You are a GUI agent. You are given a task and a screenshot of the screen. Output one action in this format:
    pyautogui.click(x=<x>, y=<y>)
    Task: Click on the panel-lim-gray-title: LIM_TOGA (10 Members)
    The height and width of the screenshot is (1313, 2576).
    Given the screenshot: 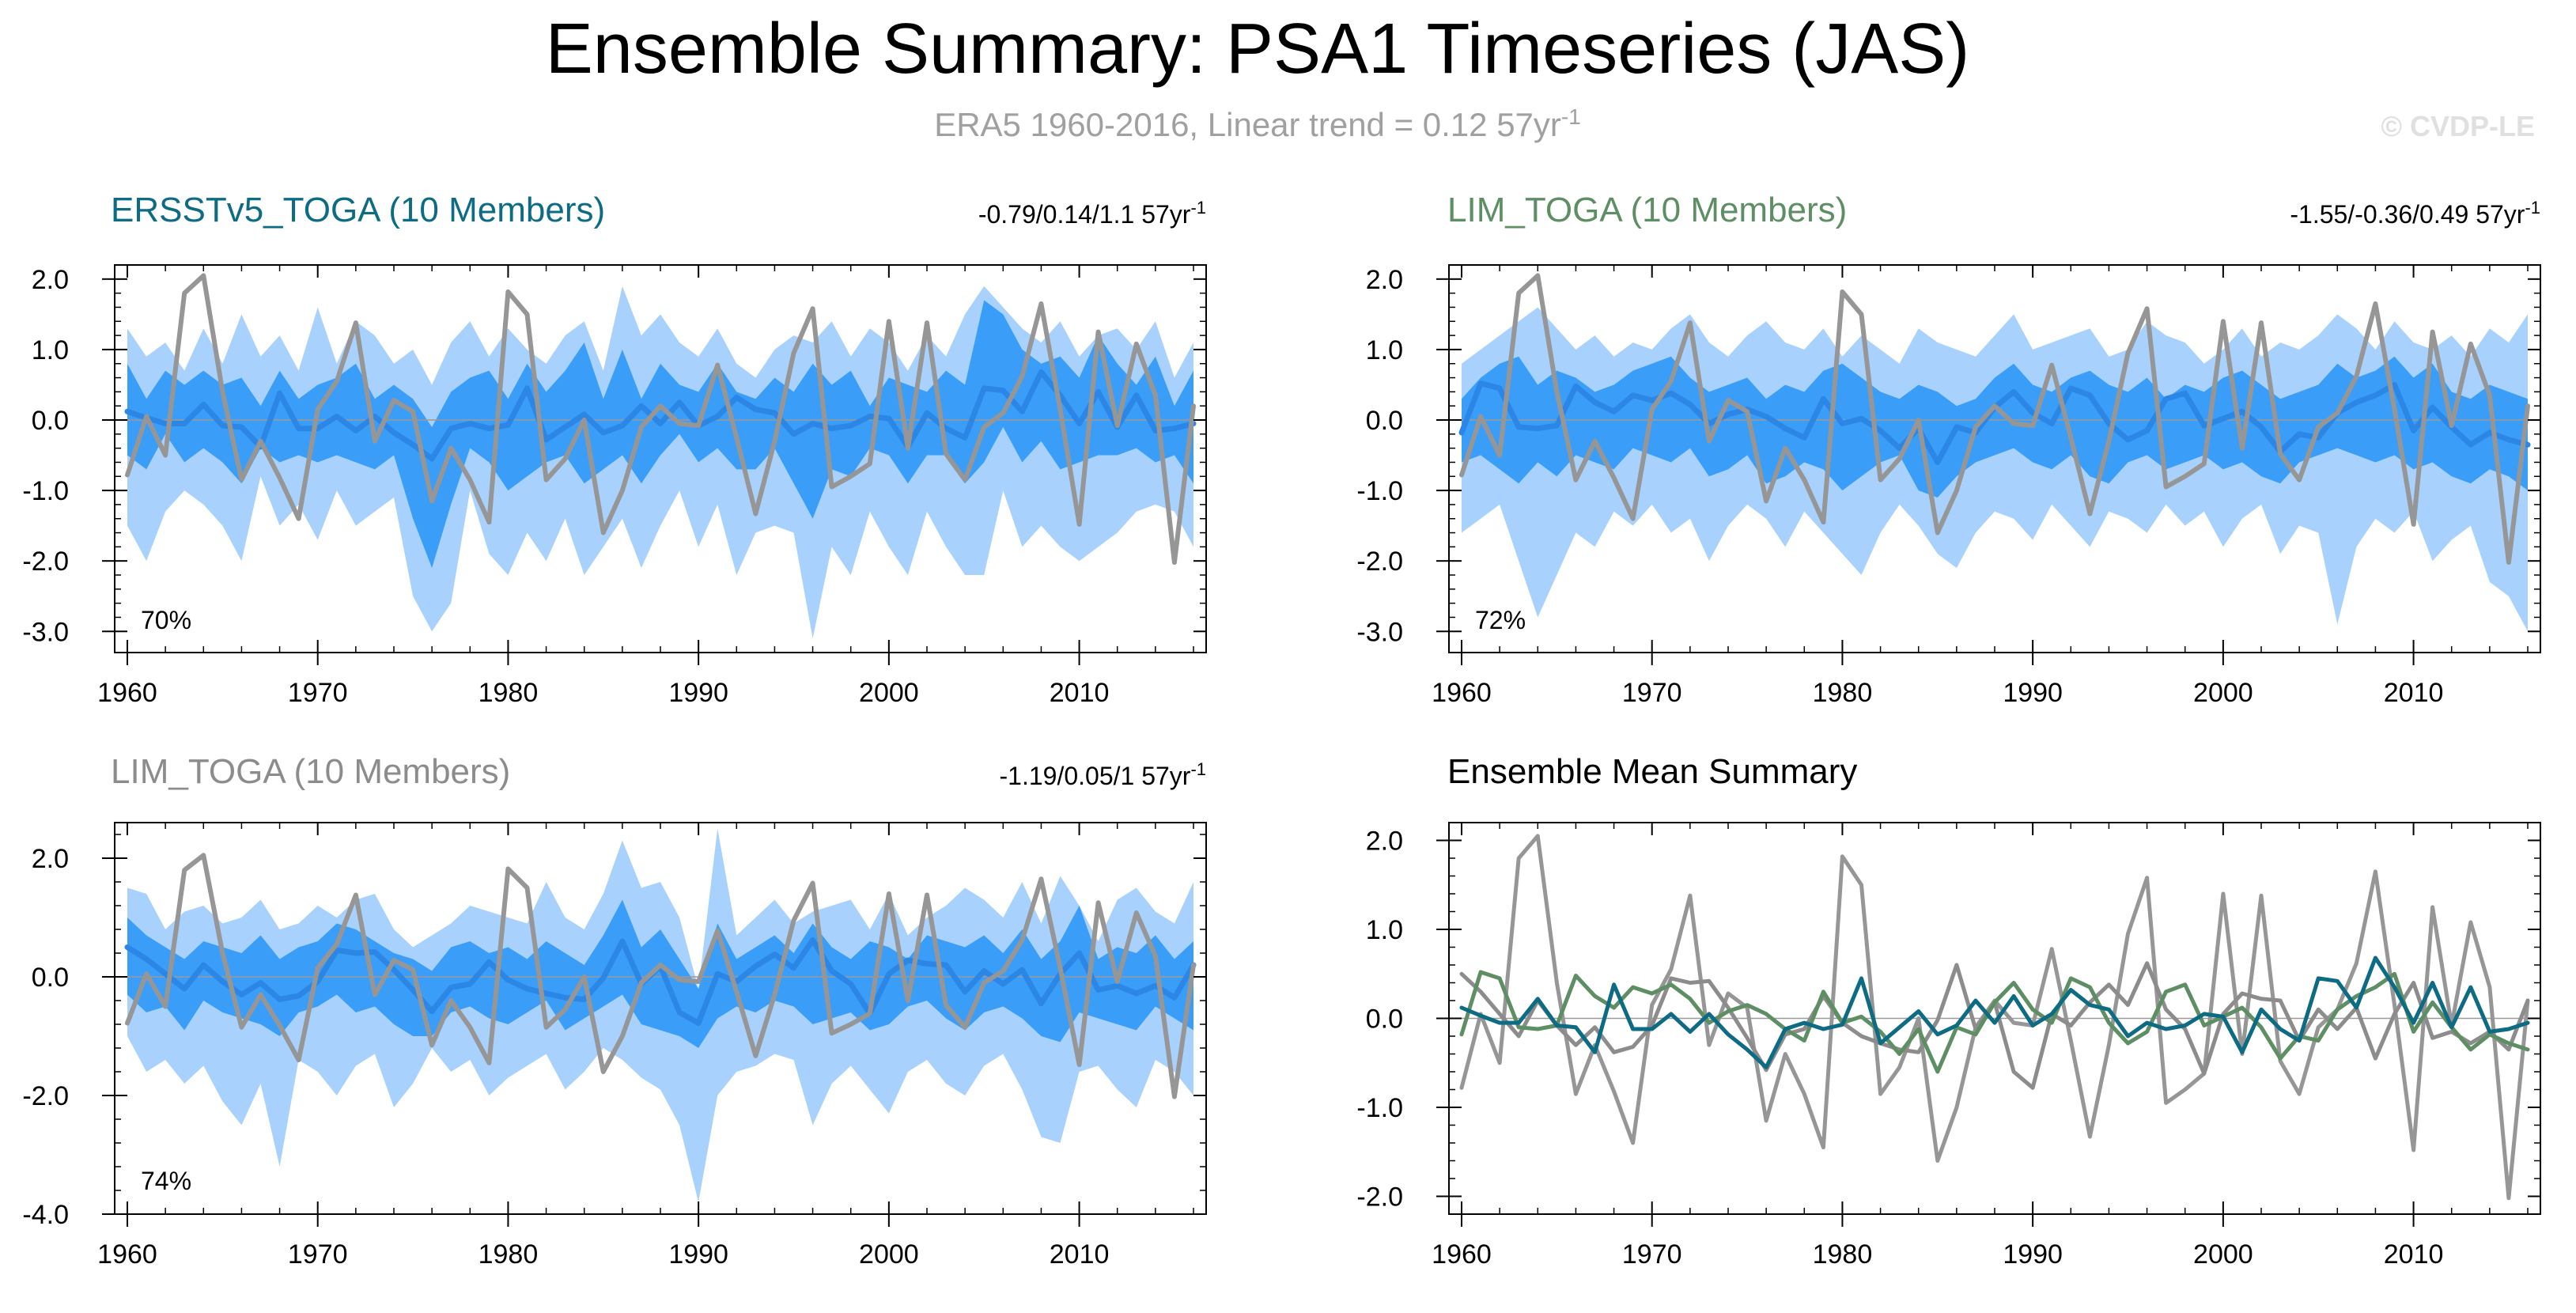 What is the action you would take?
    pyautogui.click(x=310, y=771)
    